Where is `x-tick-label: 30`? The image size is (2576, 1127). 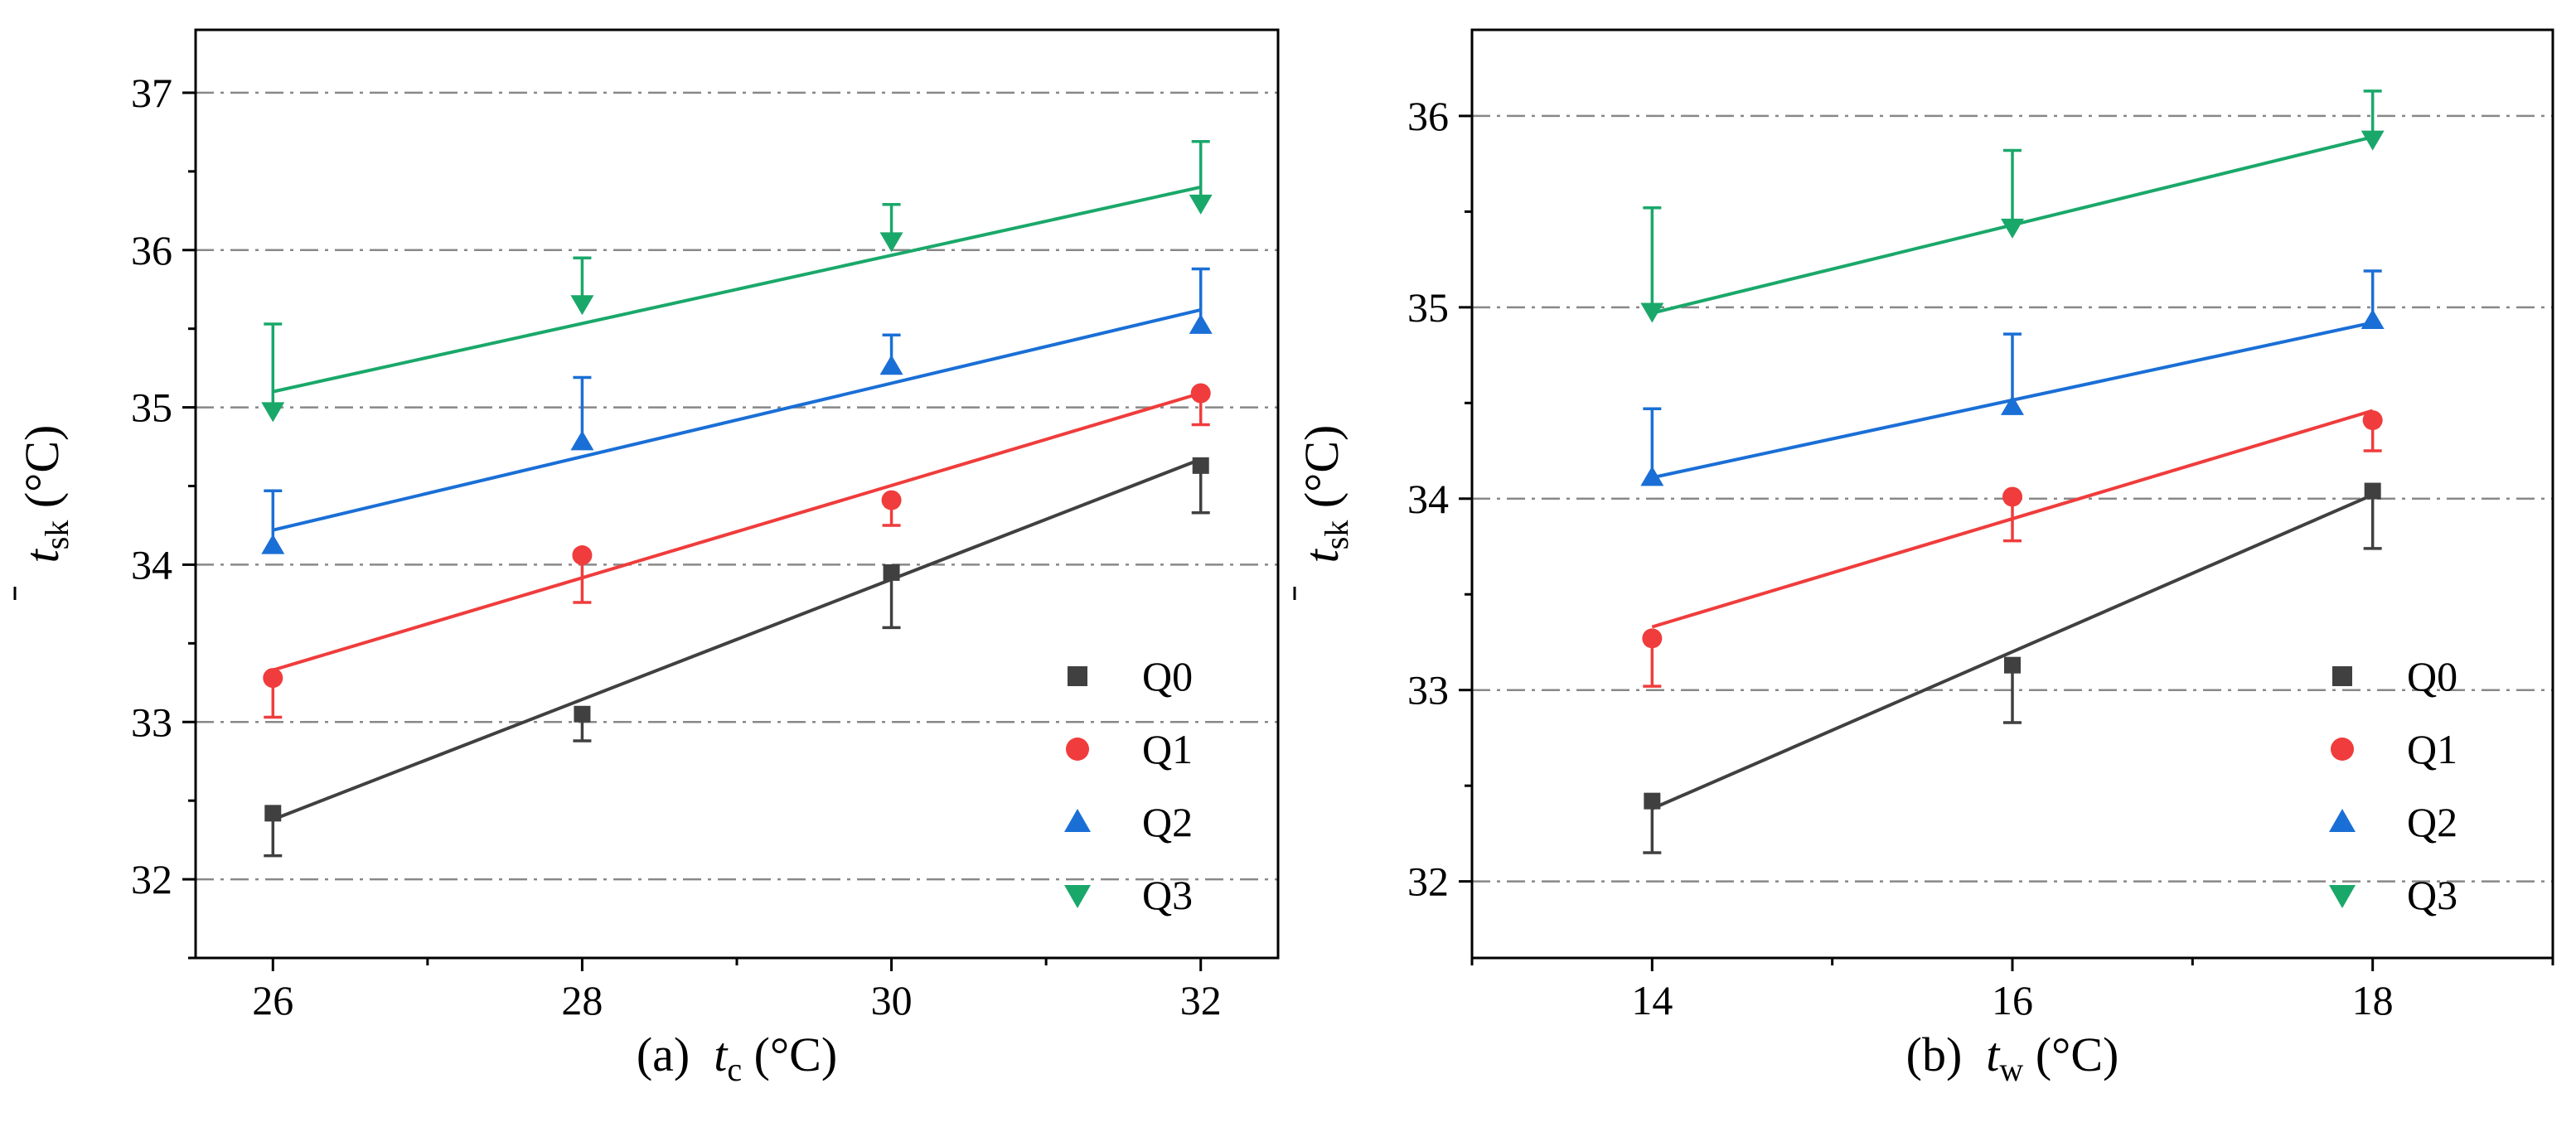
x-tick-label: 30 is located at coordinates (892, 1000).